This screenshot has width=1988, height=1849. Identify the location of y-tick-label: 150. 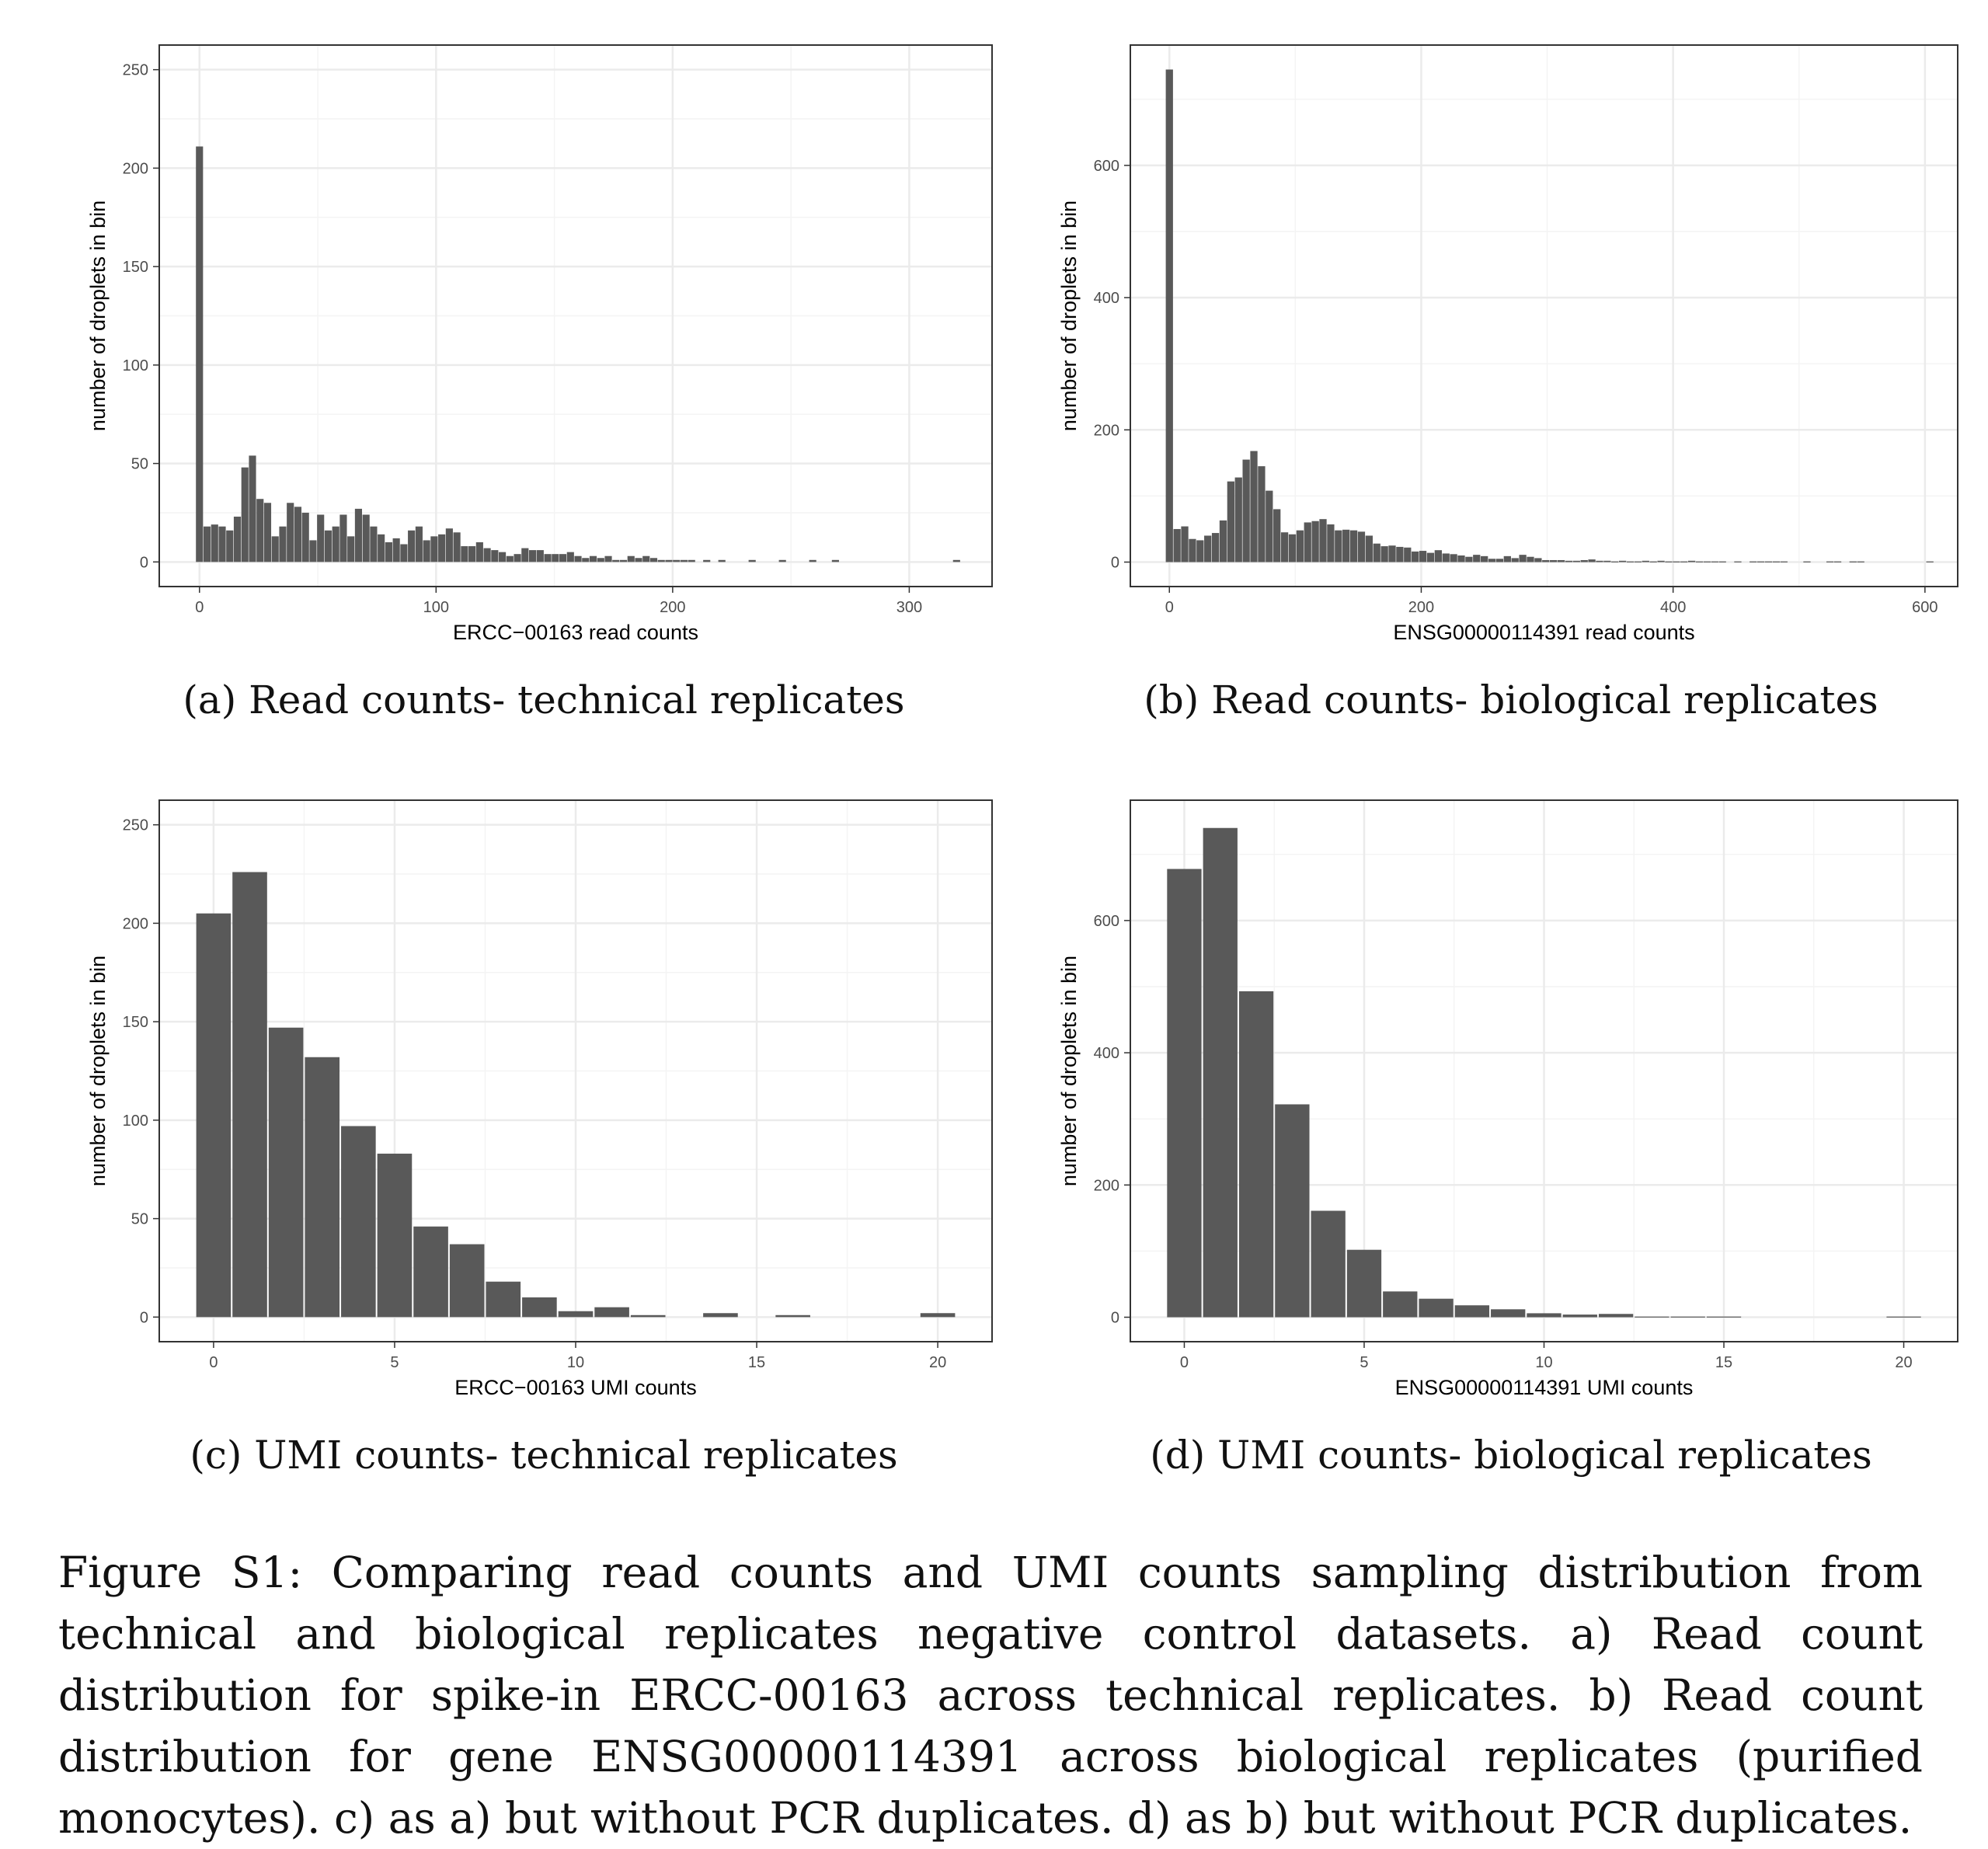
(135, 1022).